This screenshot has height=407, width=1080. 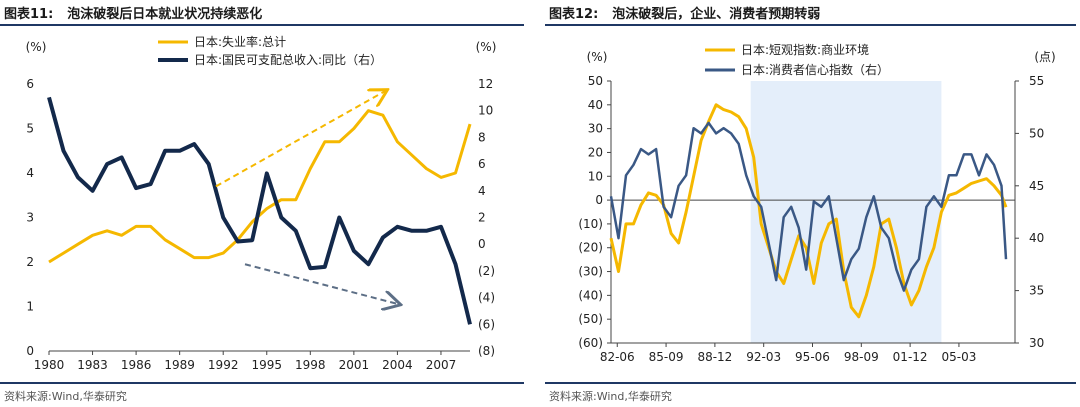 What do you see at coordinates (30, 307) in the screenshot?
I see `y-left-tick-label: 1` at bounding box center [30, 307].